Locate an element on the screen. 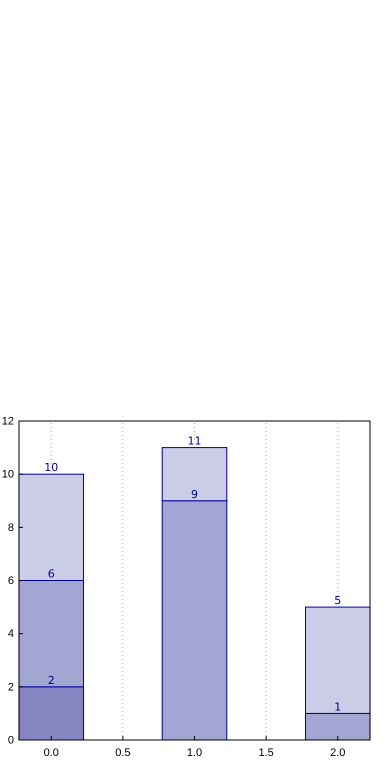  y-tick-label: 8 is located at coordinates (11, 528).